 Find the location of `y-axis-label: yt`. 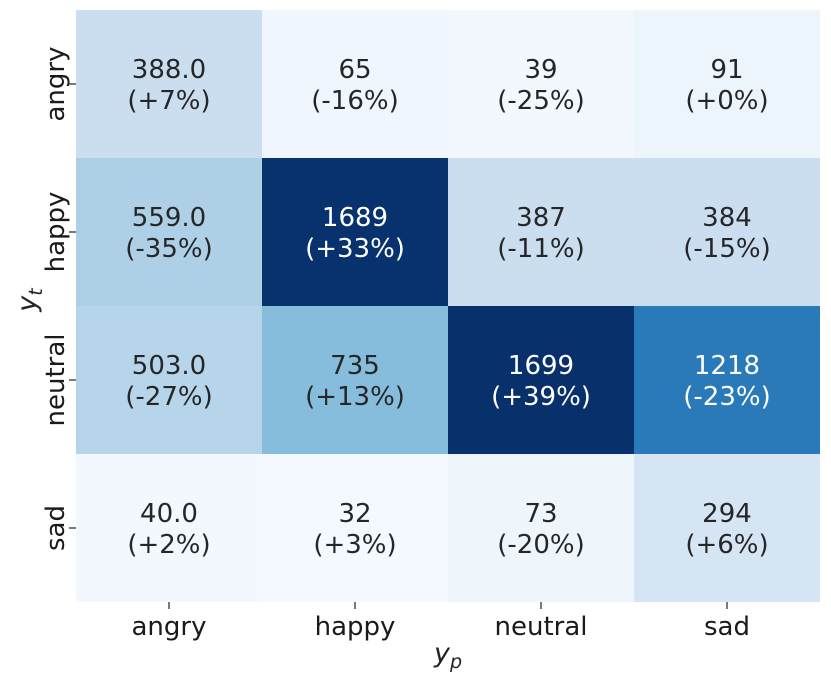

y-axis-label: yt is located at coordinates (29, 300).